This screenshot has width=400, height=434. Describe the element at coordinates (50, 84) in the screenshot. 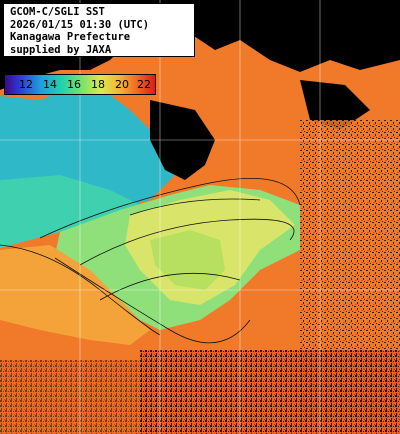

I see `colorbar-label-14: 14` at that location.